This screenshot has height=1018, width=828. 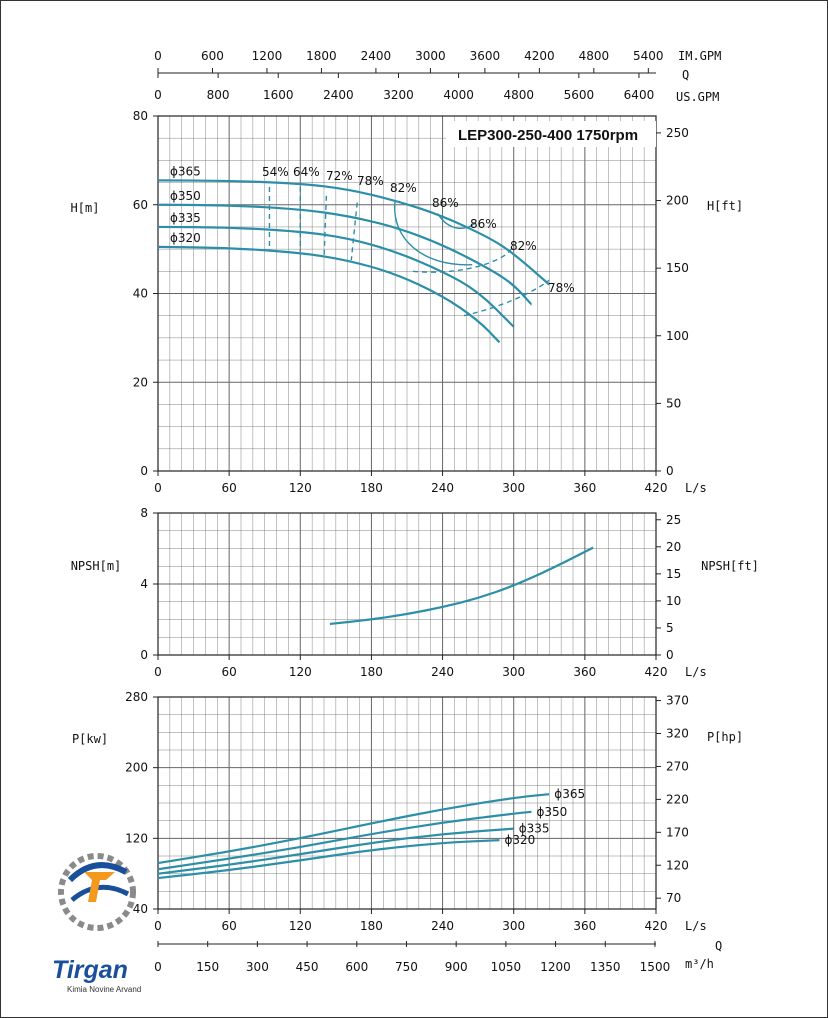 What do you see at coordinates (519, 840) in the screenshot?
I see `curve-label: ϕ320` at bounding box center [519, 840].